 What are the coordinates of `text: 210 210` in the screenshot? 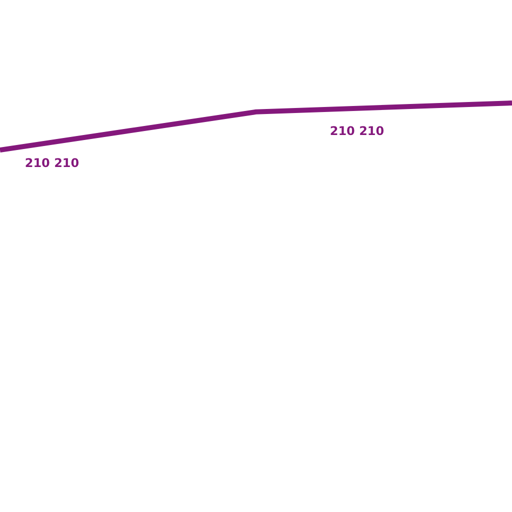 It's located at (52, 163).